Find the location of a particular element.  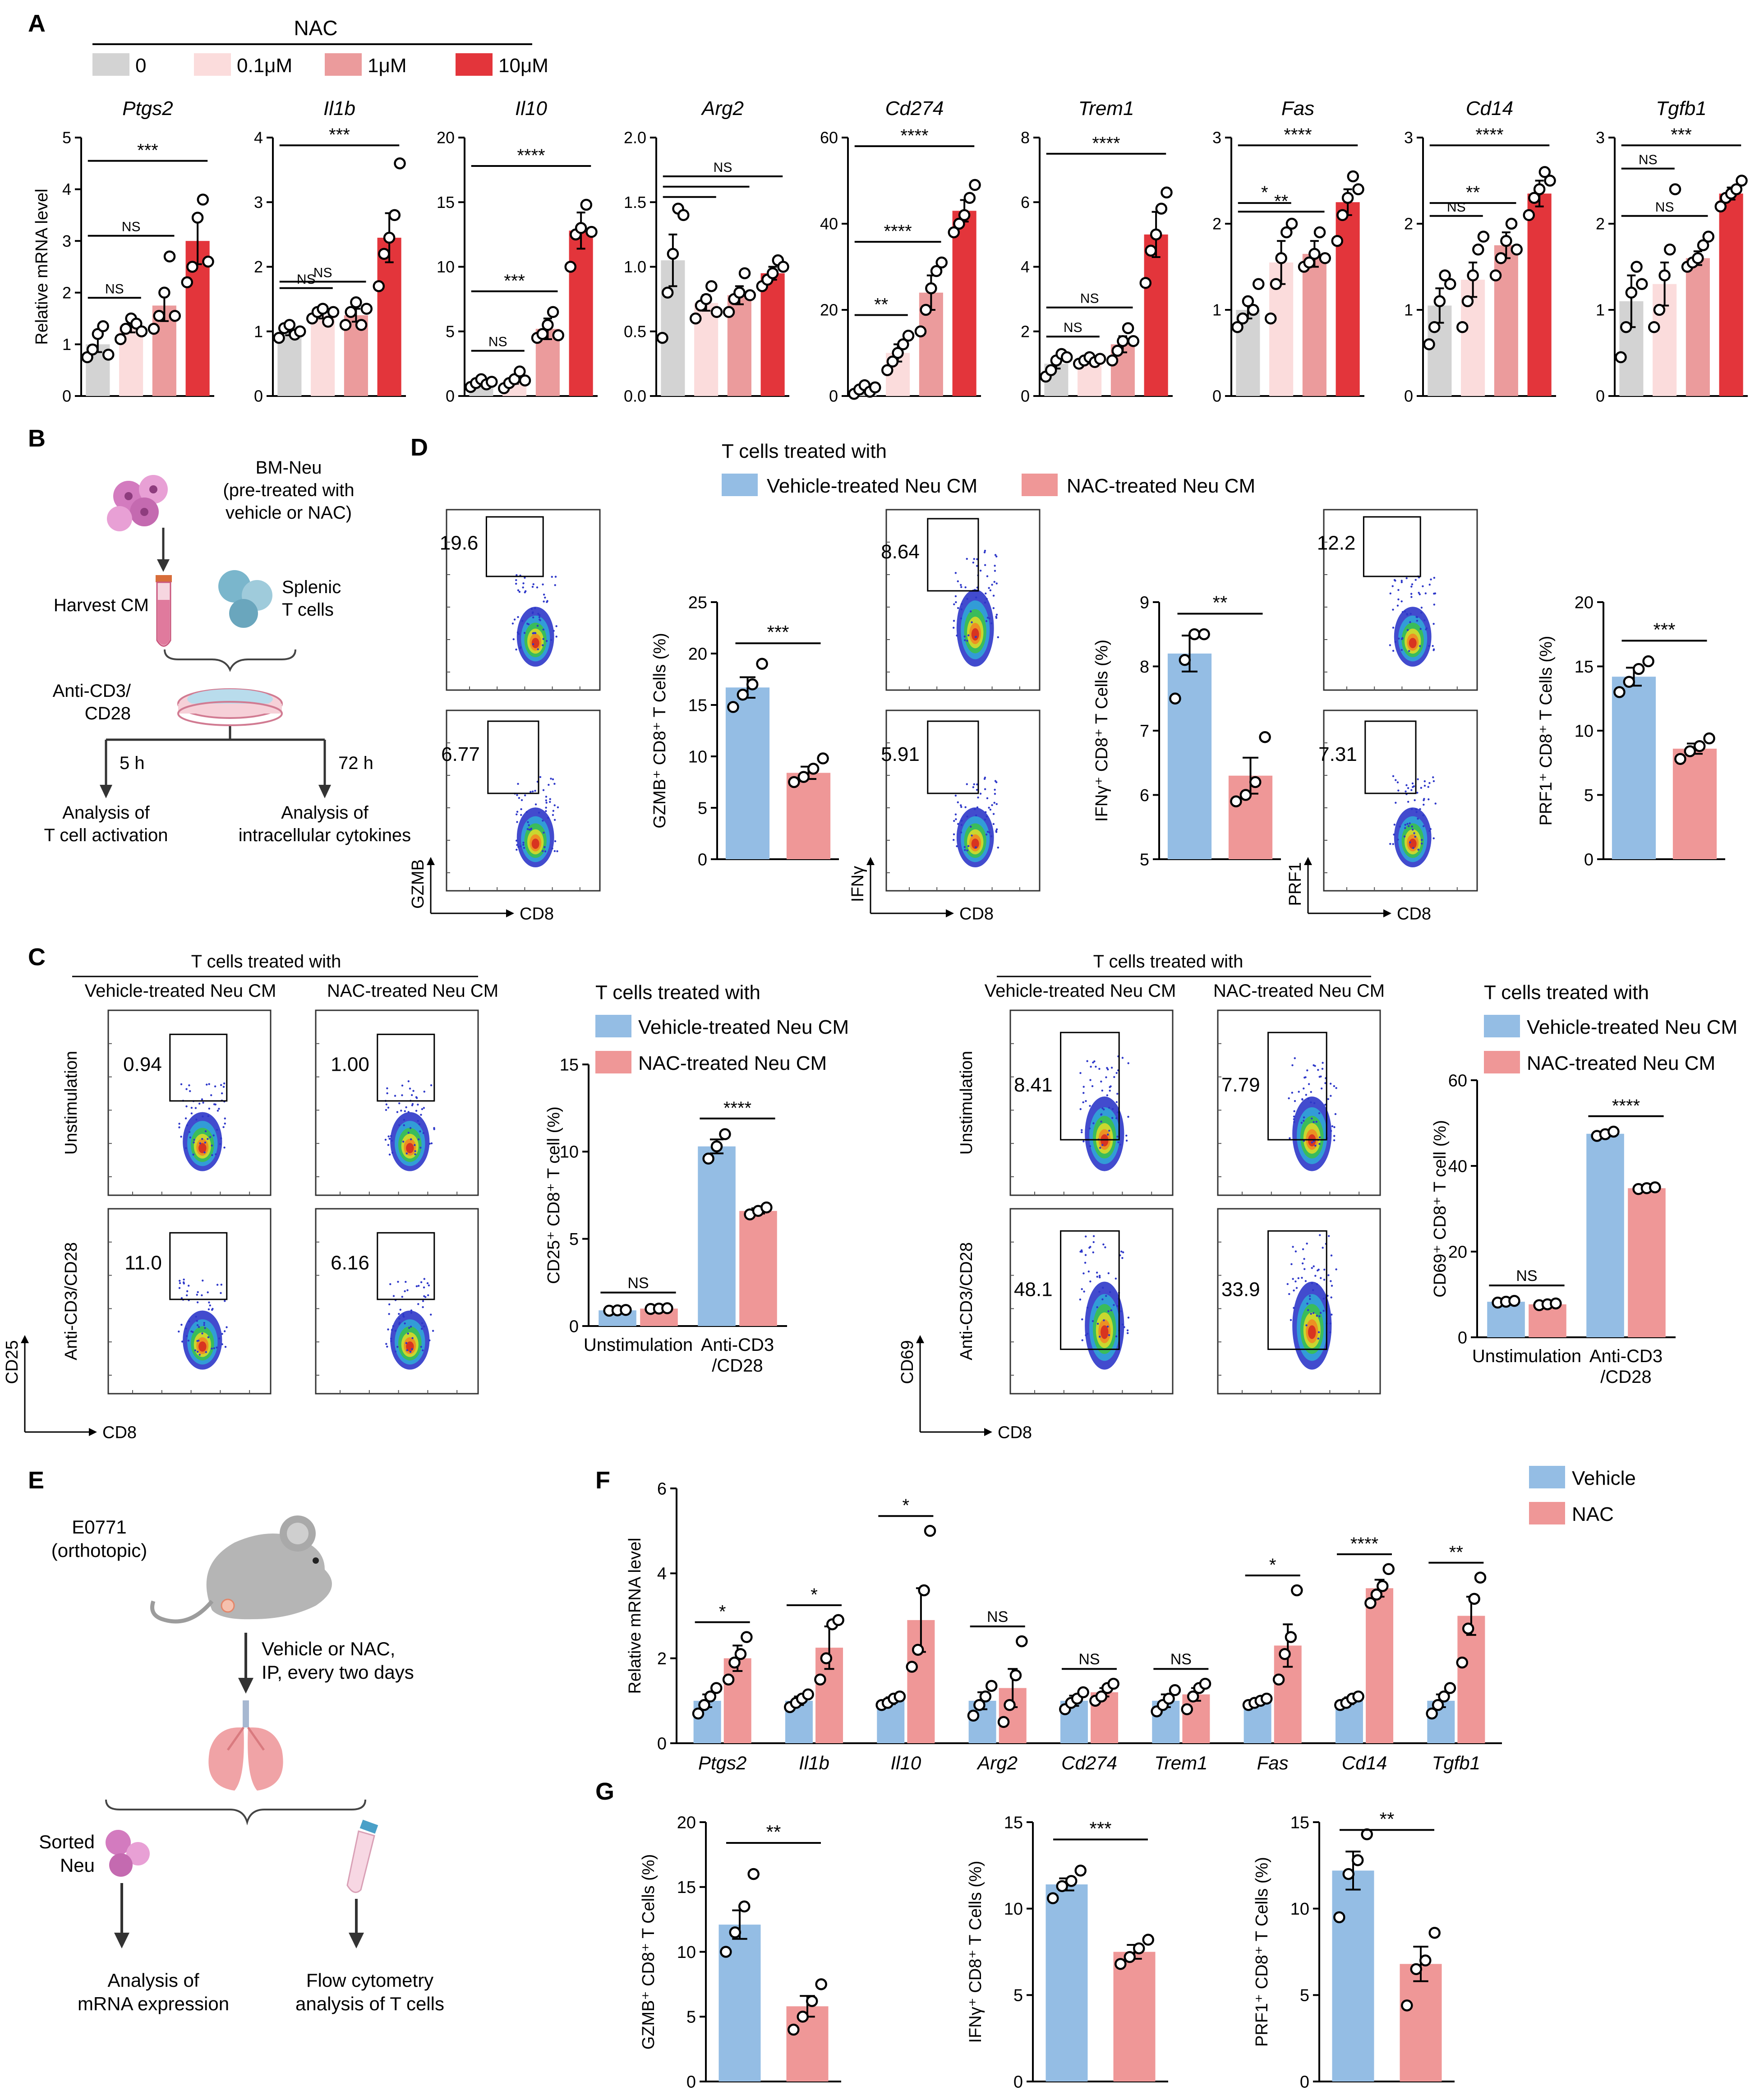

y-tick-label: 40 is located at coordinates (1457, 1166).